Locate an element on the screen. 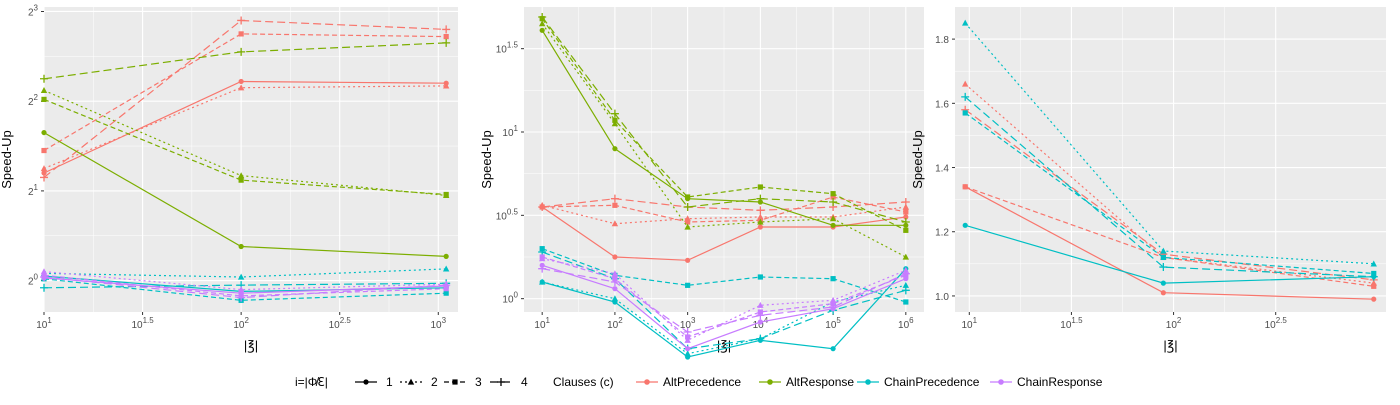  series-altresponse-i4 is located at coordinates (724, 119).